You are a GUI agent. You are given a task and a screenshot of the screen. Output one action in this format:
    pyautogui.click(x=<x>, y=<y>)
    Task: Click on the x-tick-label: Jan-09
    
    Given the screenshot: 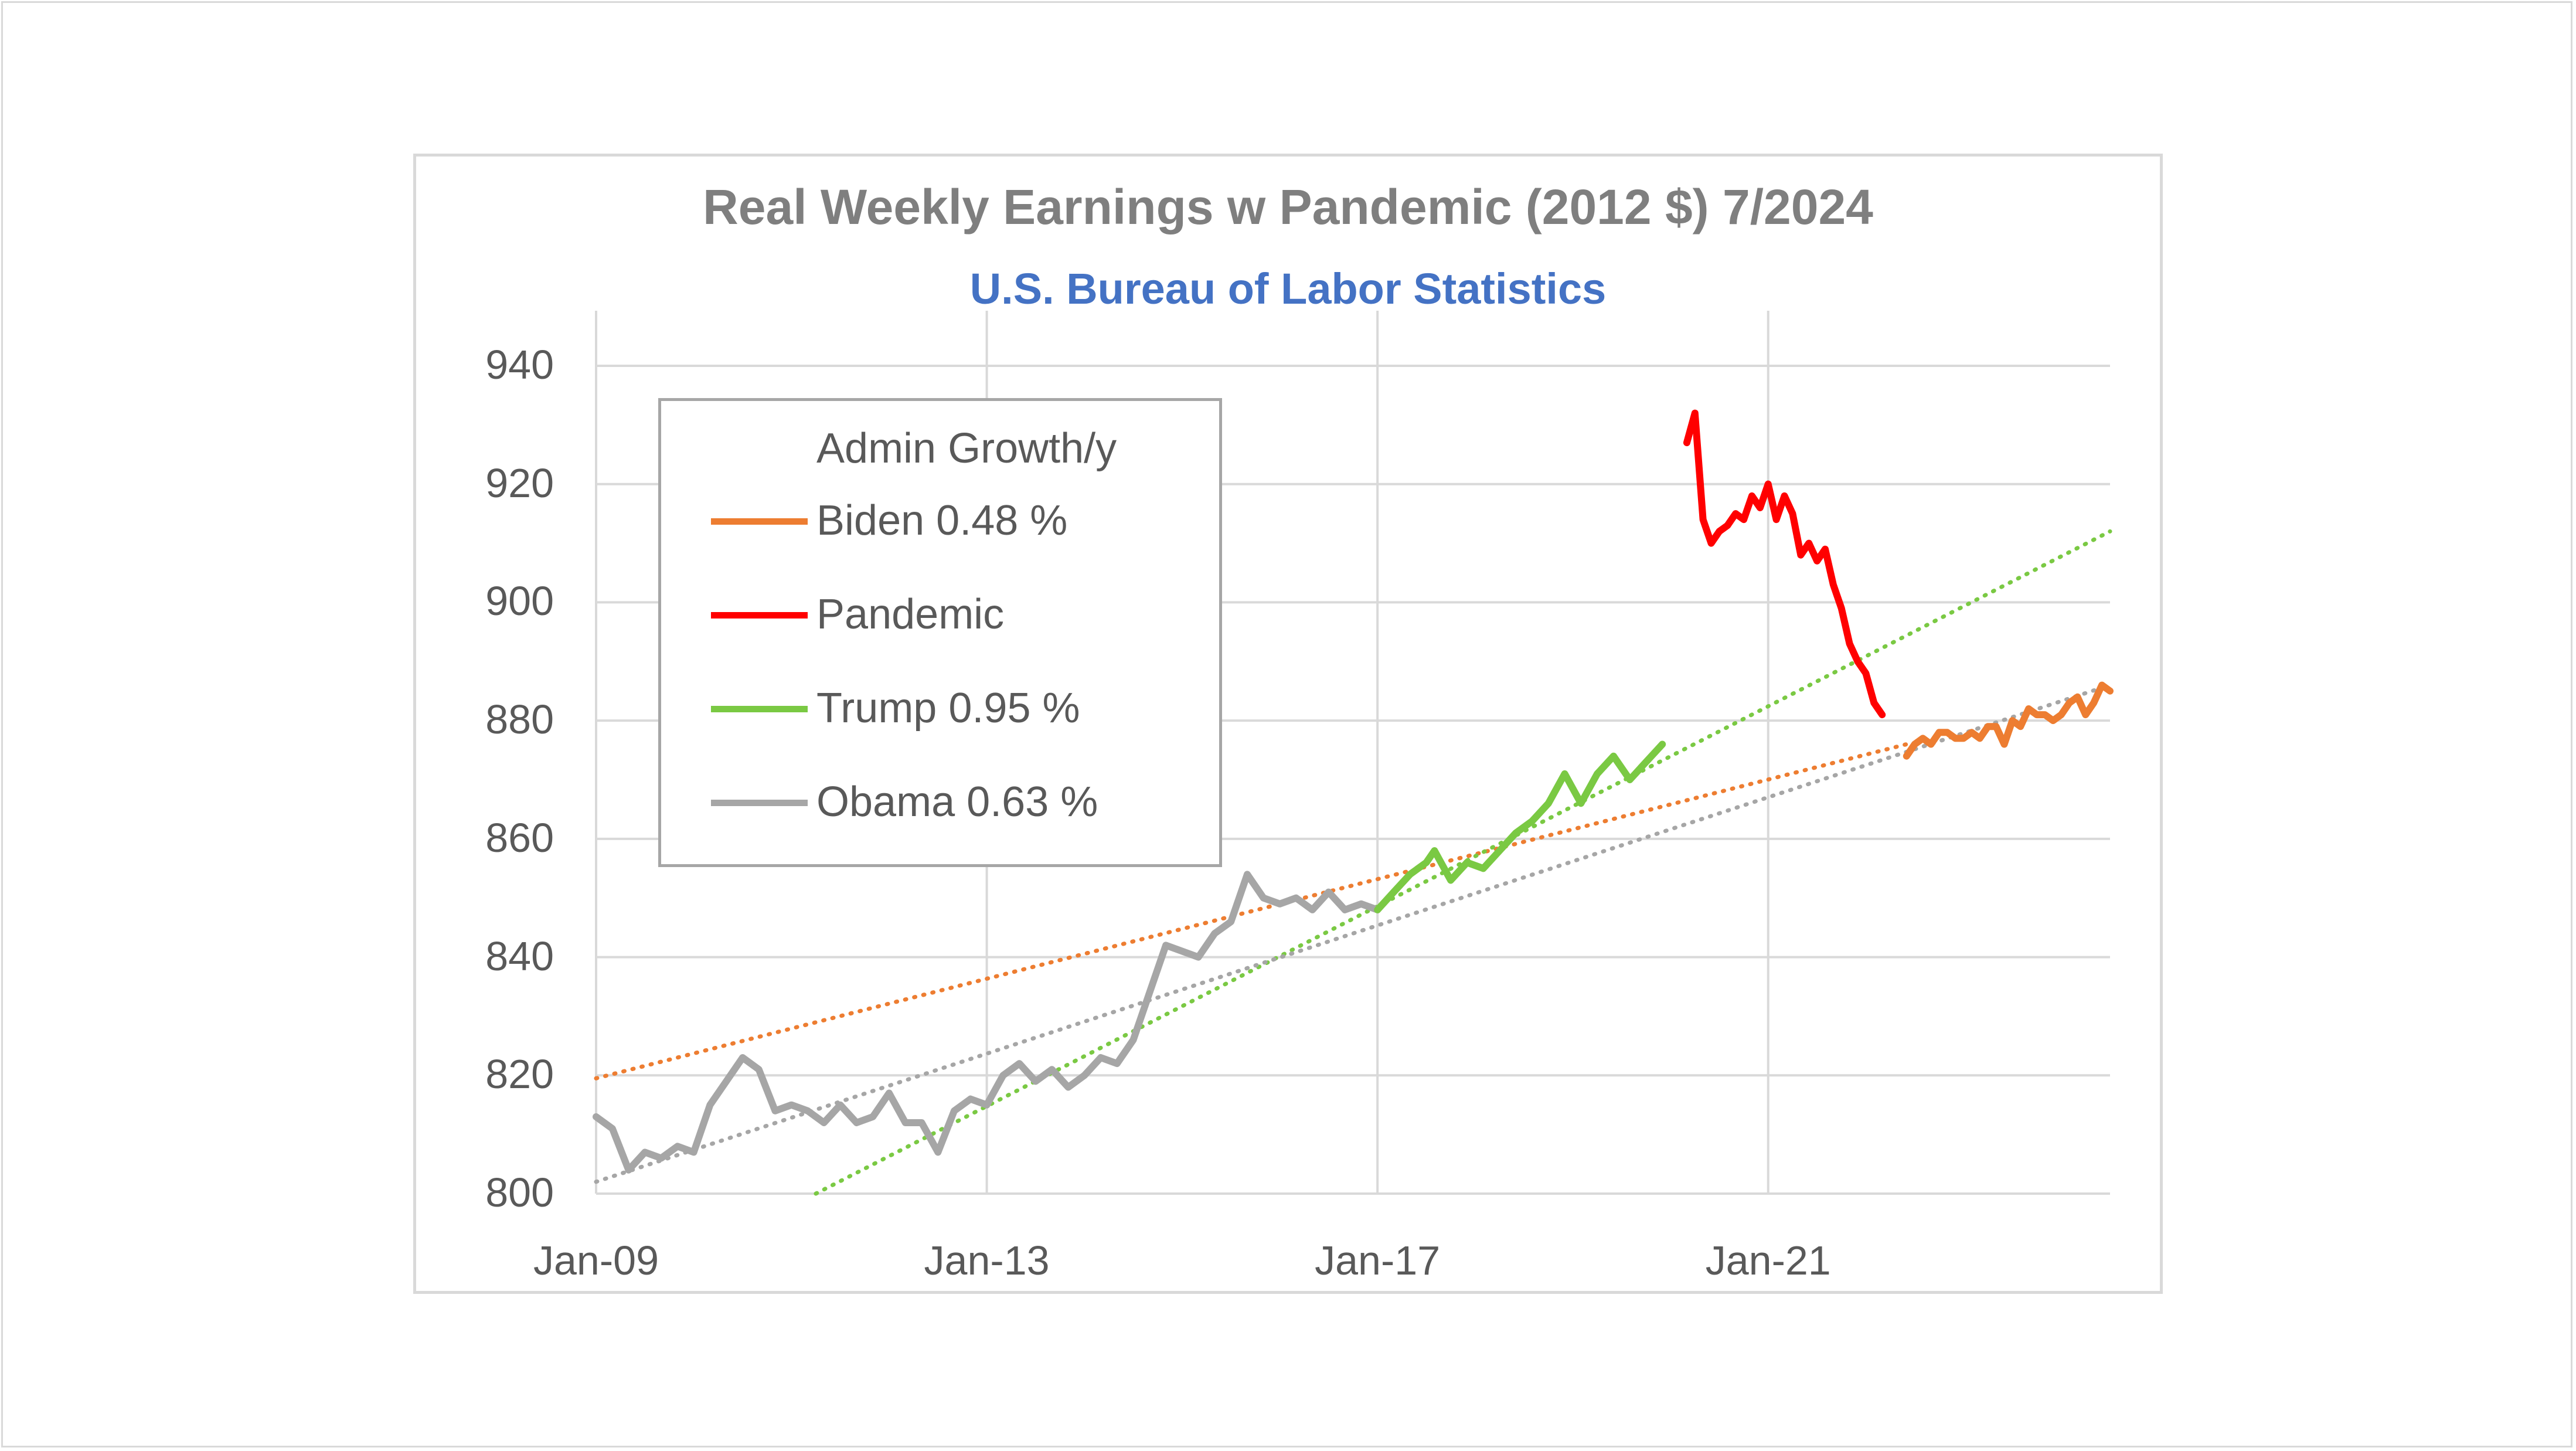 What is the action you would take?
    pyautogui.click(x=596, y=1260)
    